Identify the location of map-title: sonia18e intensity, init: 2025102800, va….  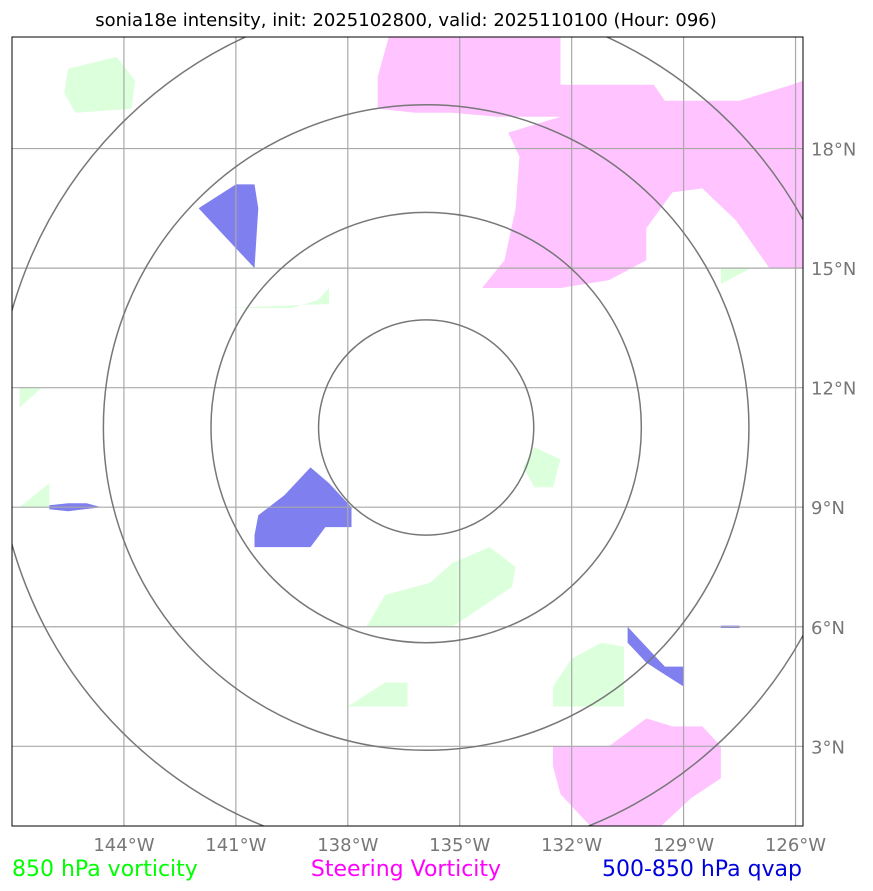
(406, 20).